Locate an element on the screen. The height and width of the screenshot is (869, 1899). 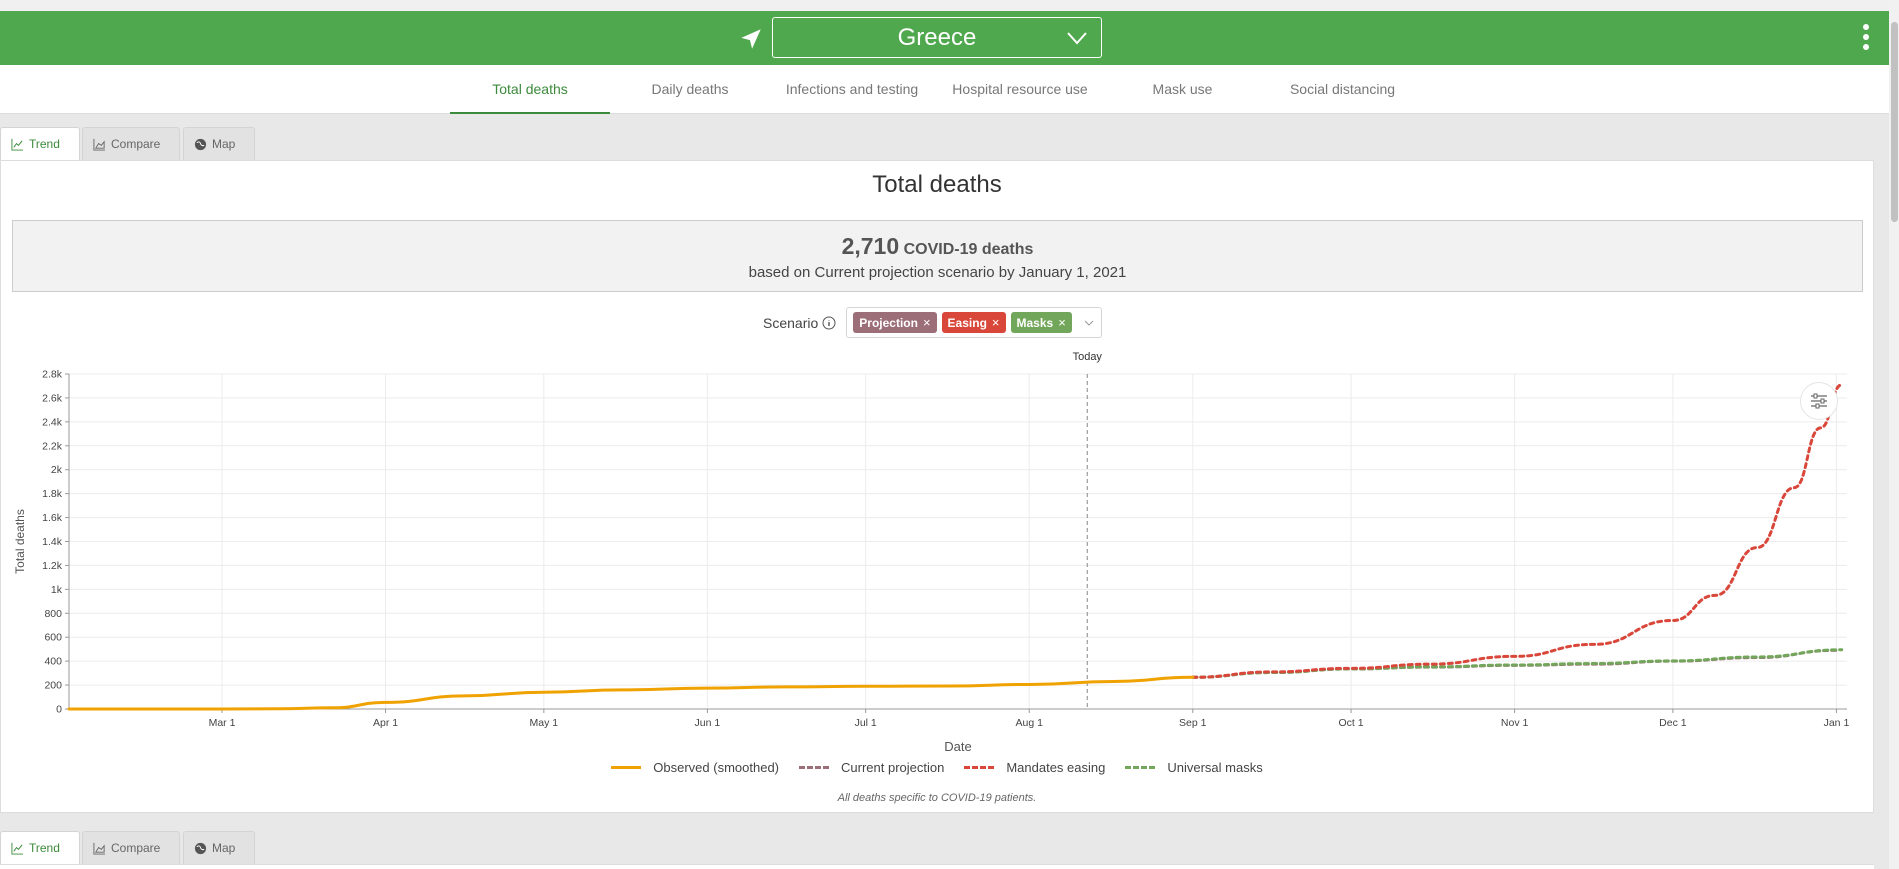
series-line-observed-smoothed is located at coordinates (631, 693).